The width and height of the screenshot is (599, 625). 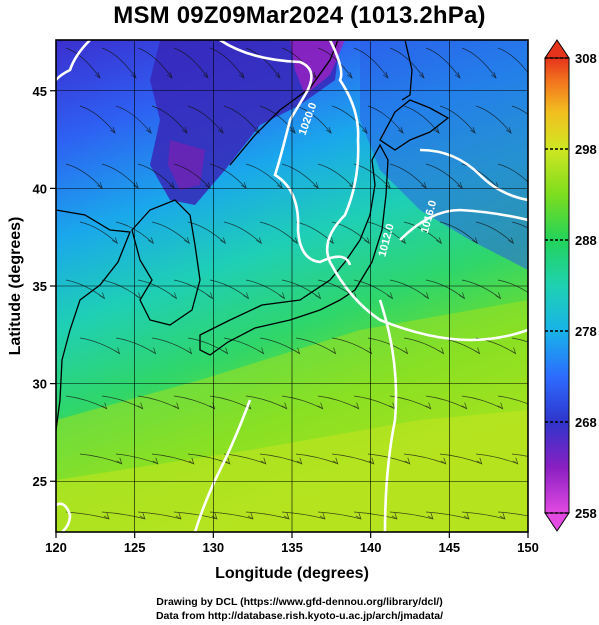 I want to click on x-tick-label-150: 150, so click(x=528, y=547).